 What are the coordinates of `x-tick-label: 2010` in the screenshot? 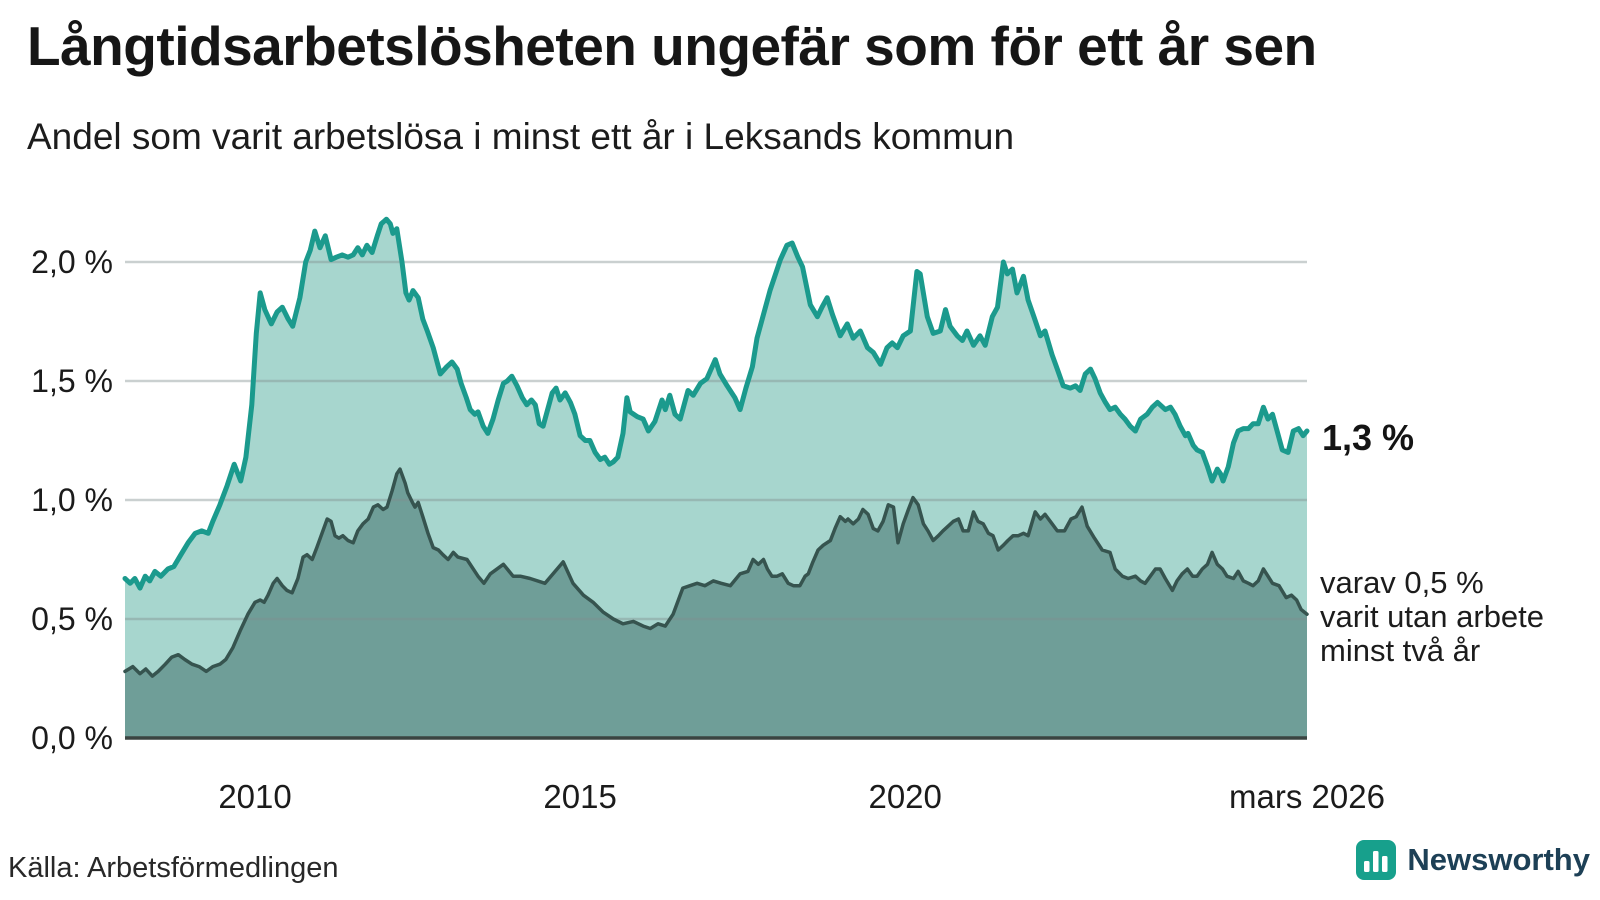 It's located at (255, 796).